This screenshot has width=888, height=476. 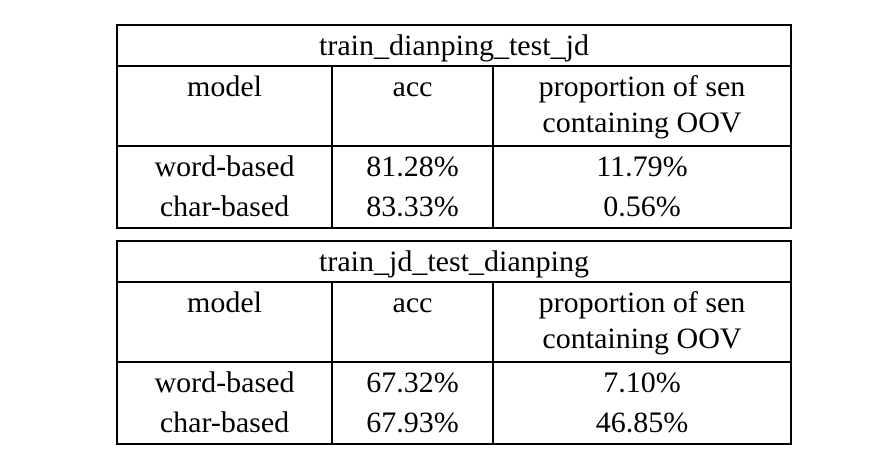 I want to click on table-title: train_jd_test_dianping, so click(x=454, y=262).